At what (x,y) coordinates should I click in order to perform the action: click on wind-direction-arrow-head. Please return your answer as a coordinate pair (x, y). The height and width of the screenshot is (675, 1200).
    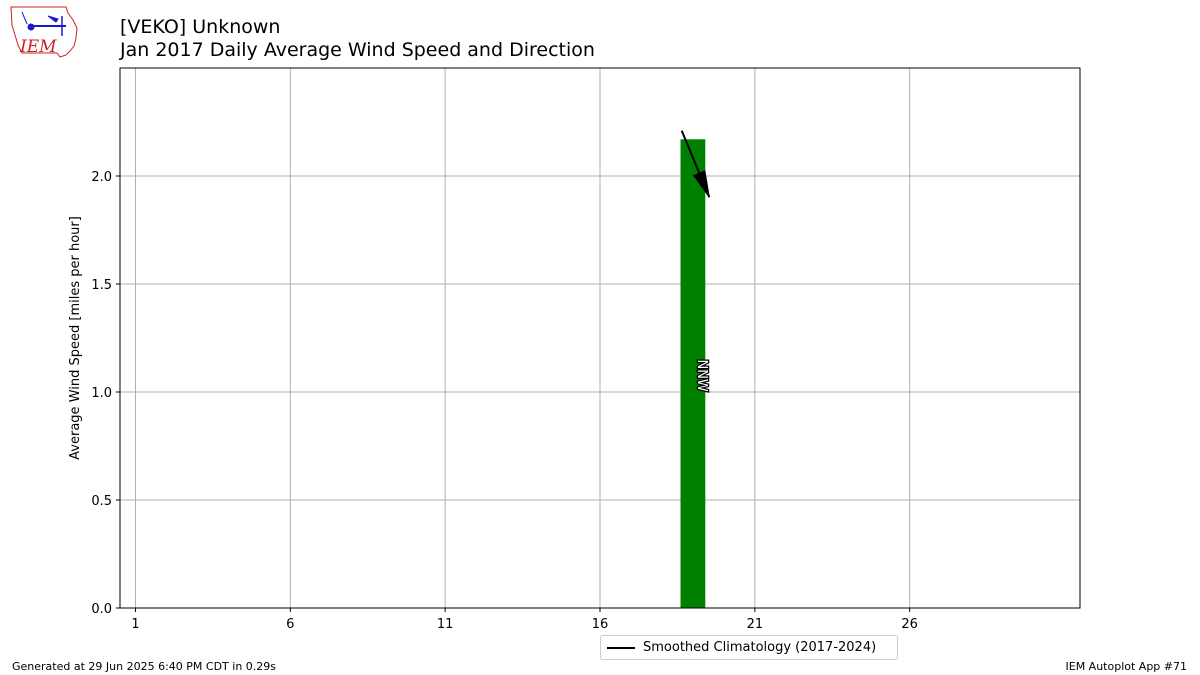
    Looking at the image, I should click on (701, 184).